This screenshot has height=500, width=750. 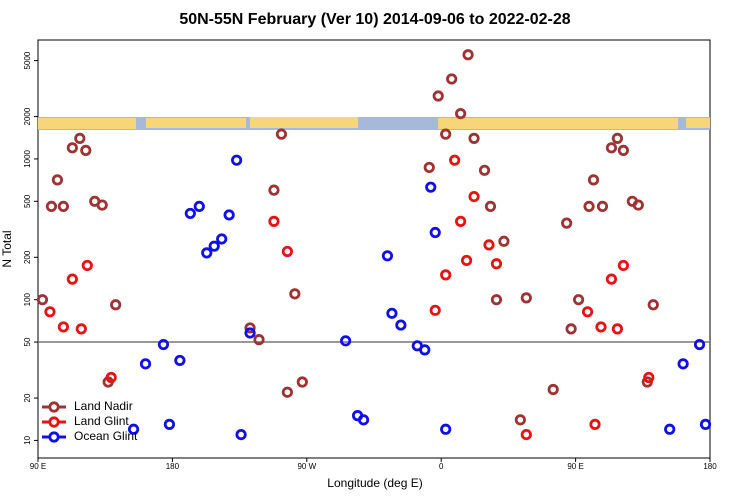 I want to click on x-tick-label: 0, so click(x=441, y=466).